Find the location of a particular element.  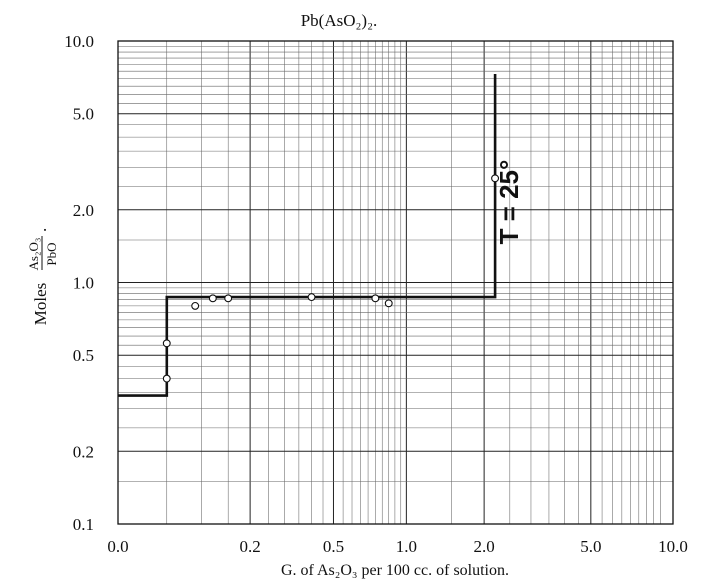

x-axis-ticks: 0.0 0.2 0.5 1.0 2.0 5.0 10.0 is located at coordinates (397, 546).